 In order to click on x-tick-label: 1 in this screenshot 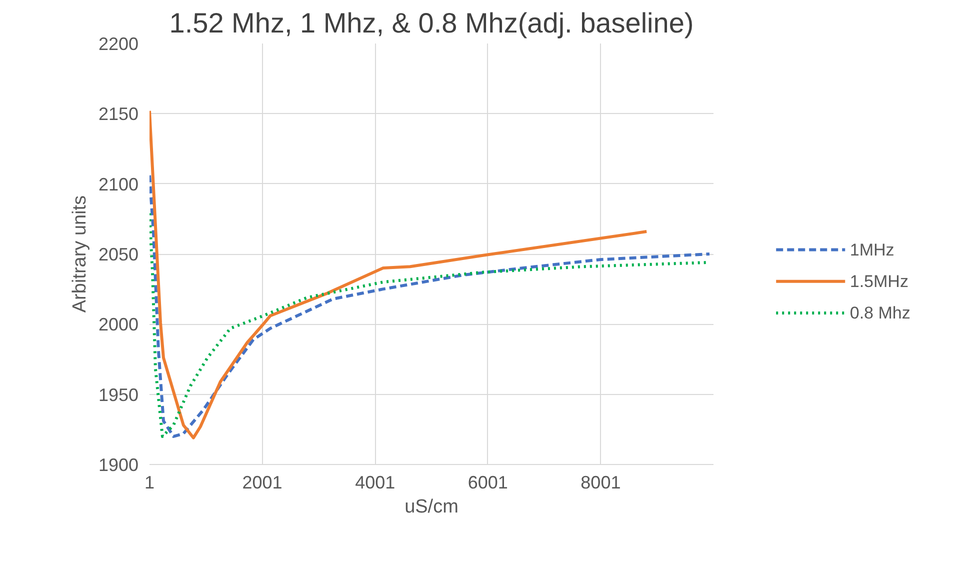, I will do `click(149, 482)`.